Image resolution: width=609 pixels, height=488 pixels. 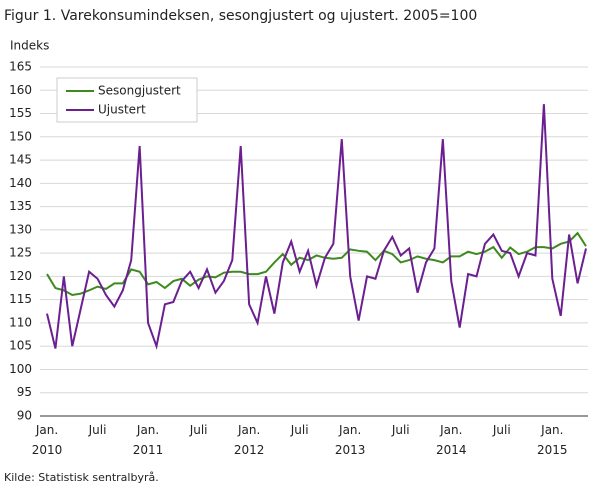 What do you see at coordinates (350, 440) in the screenshot?
I see `x-tick-label: Jan. 2013` at bounding box center [350, 440].